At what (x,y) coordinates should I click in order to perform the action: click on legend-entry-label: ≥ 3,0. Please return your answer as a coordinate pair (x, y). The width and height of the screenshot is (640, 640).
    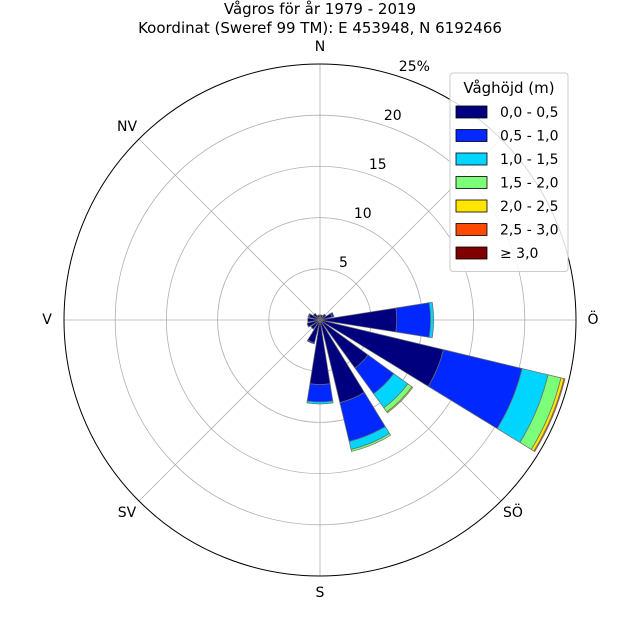
    Looking at the image, I should click on (519, 254).